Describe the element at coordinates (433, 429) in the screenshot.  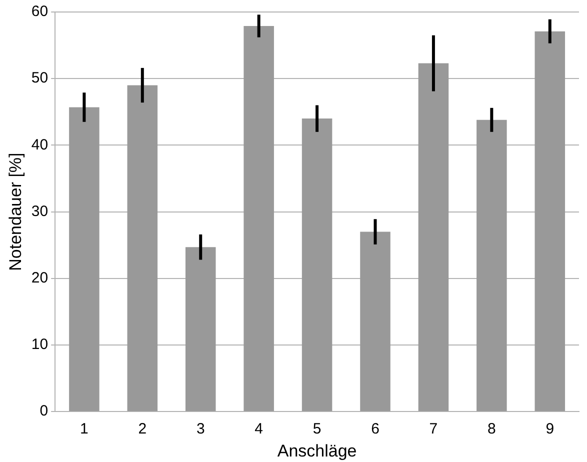
I see `x-tick-label: 7` at that location.